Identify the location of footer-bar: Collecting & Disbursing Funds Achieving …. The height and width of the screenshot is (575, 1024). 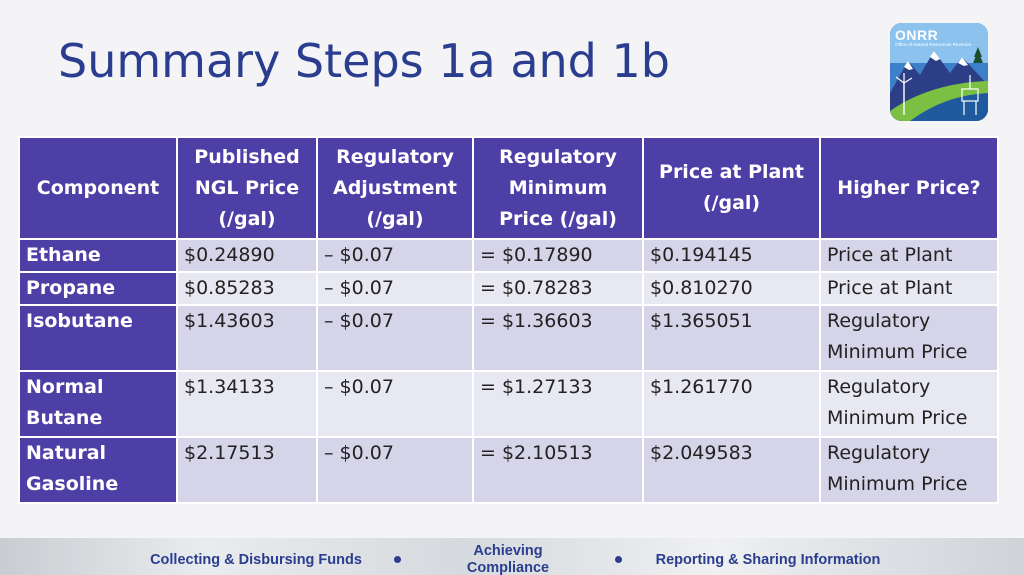
(512, 556).